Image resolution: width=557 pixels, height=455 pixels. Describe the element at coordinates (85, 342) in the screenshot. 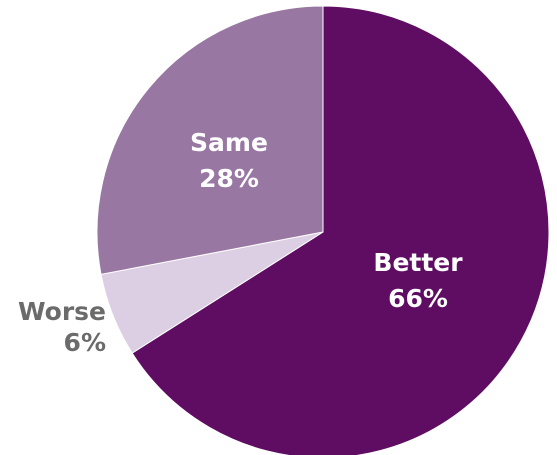

I see `slice-value-worse: 6%` at that location.